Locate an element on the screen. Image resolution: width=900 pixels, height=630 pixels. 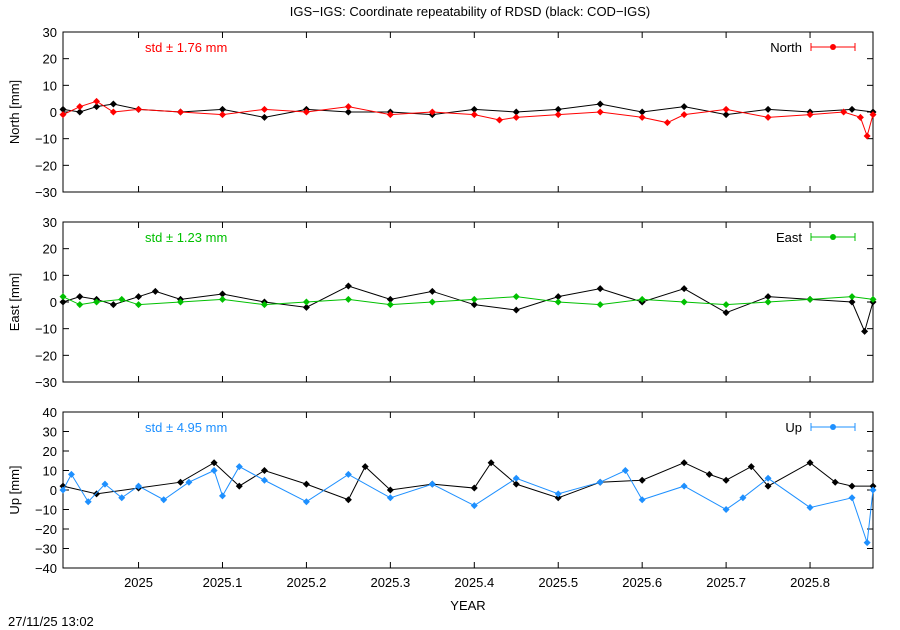
legend: East is located at coordinates (816, 237).